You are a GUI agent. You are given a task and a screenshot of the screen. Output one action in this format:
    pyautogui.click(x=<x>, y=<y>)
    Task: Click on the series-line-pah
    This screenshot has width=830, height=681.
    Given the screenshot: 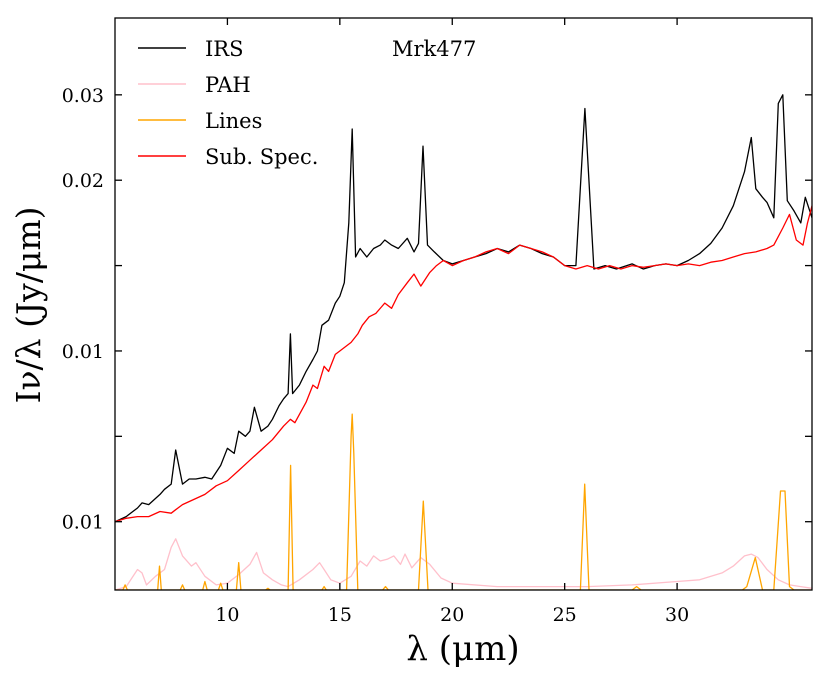 What is the action you would take?
    pyautogui.click(x=463, y=564)
    